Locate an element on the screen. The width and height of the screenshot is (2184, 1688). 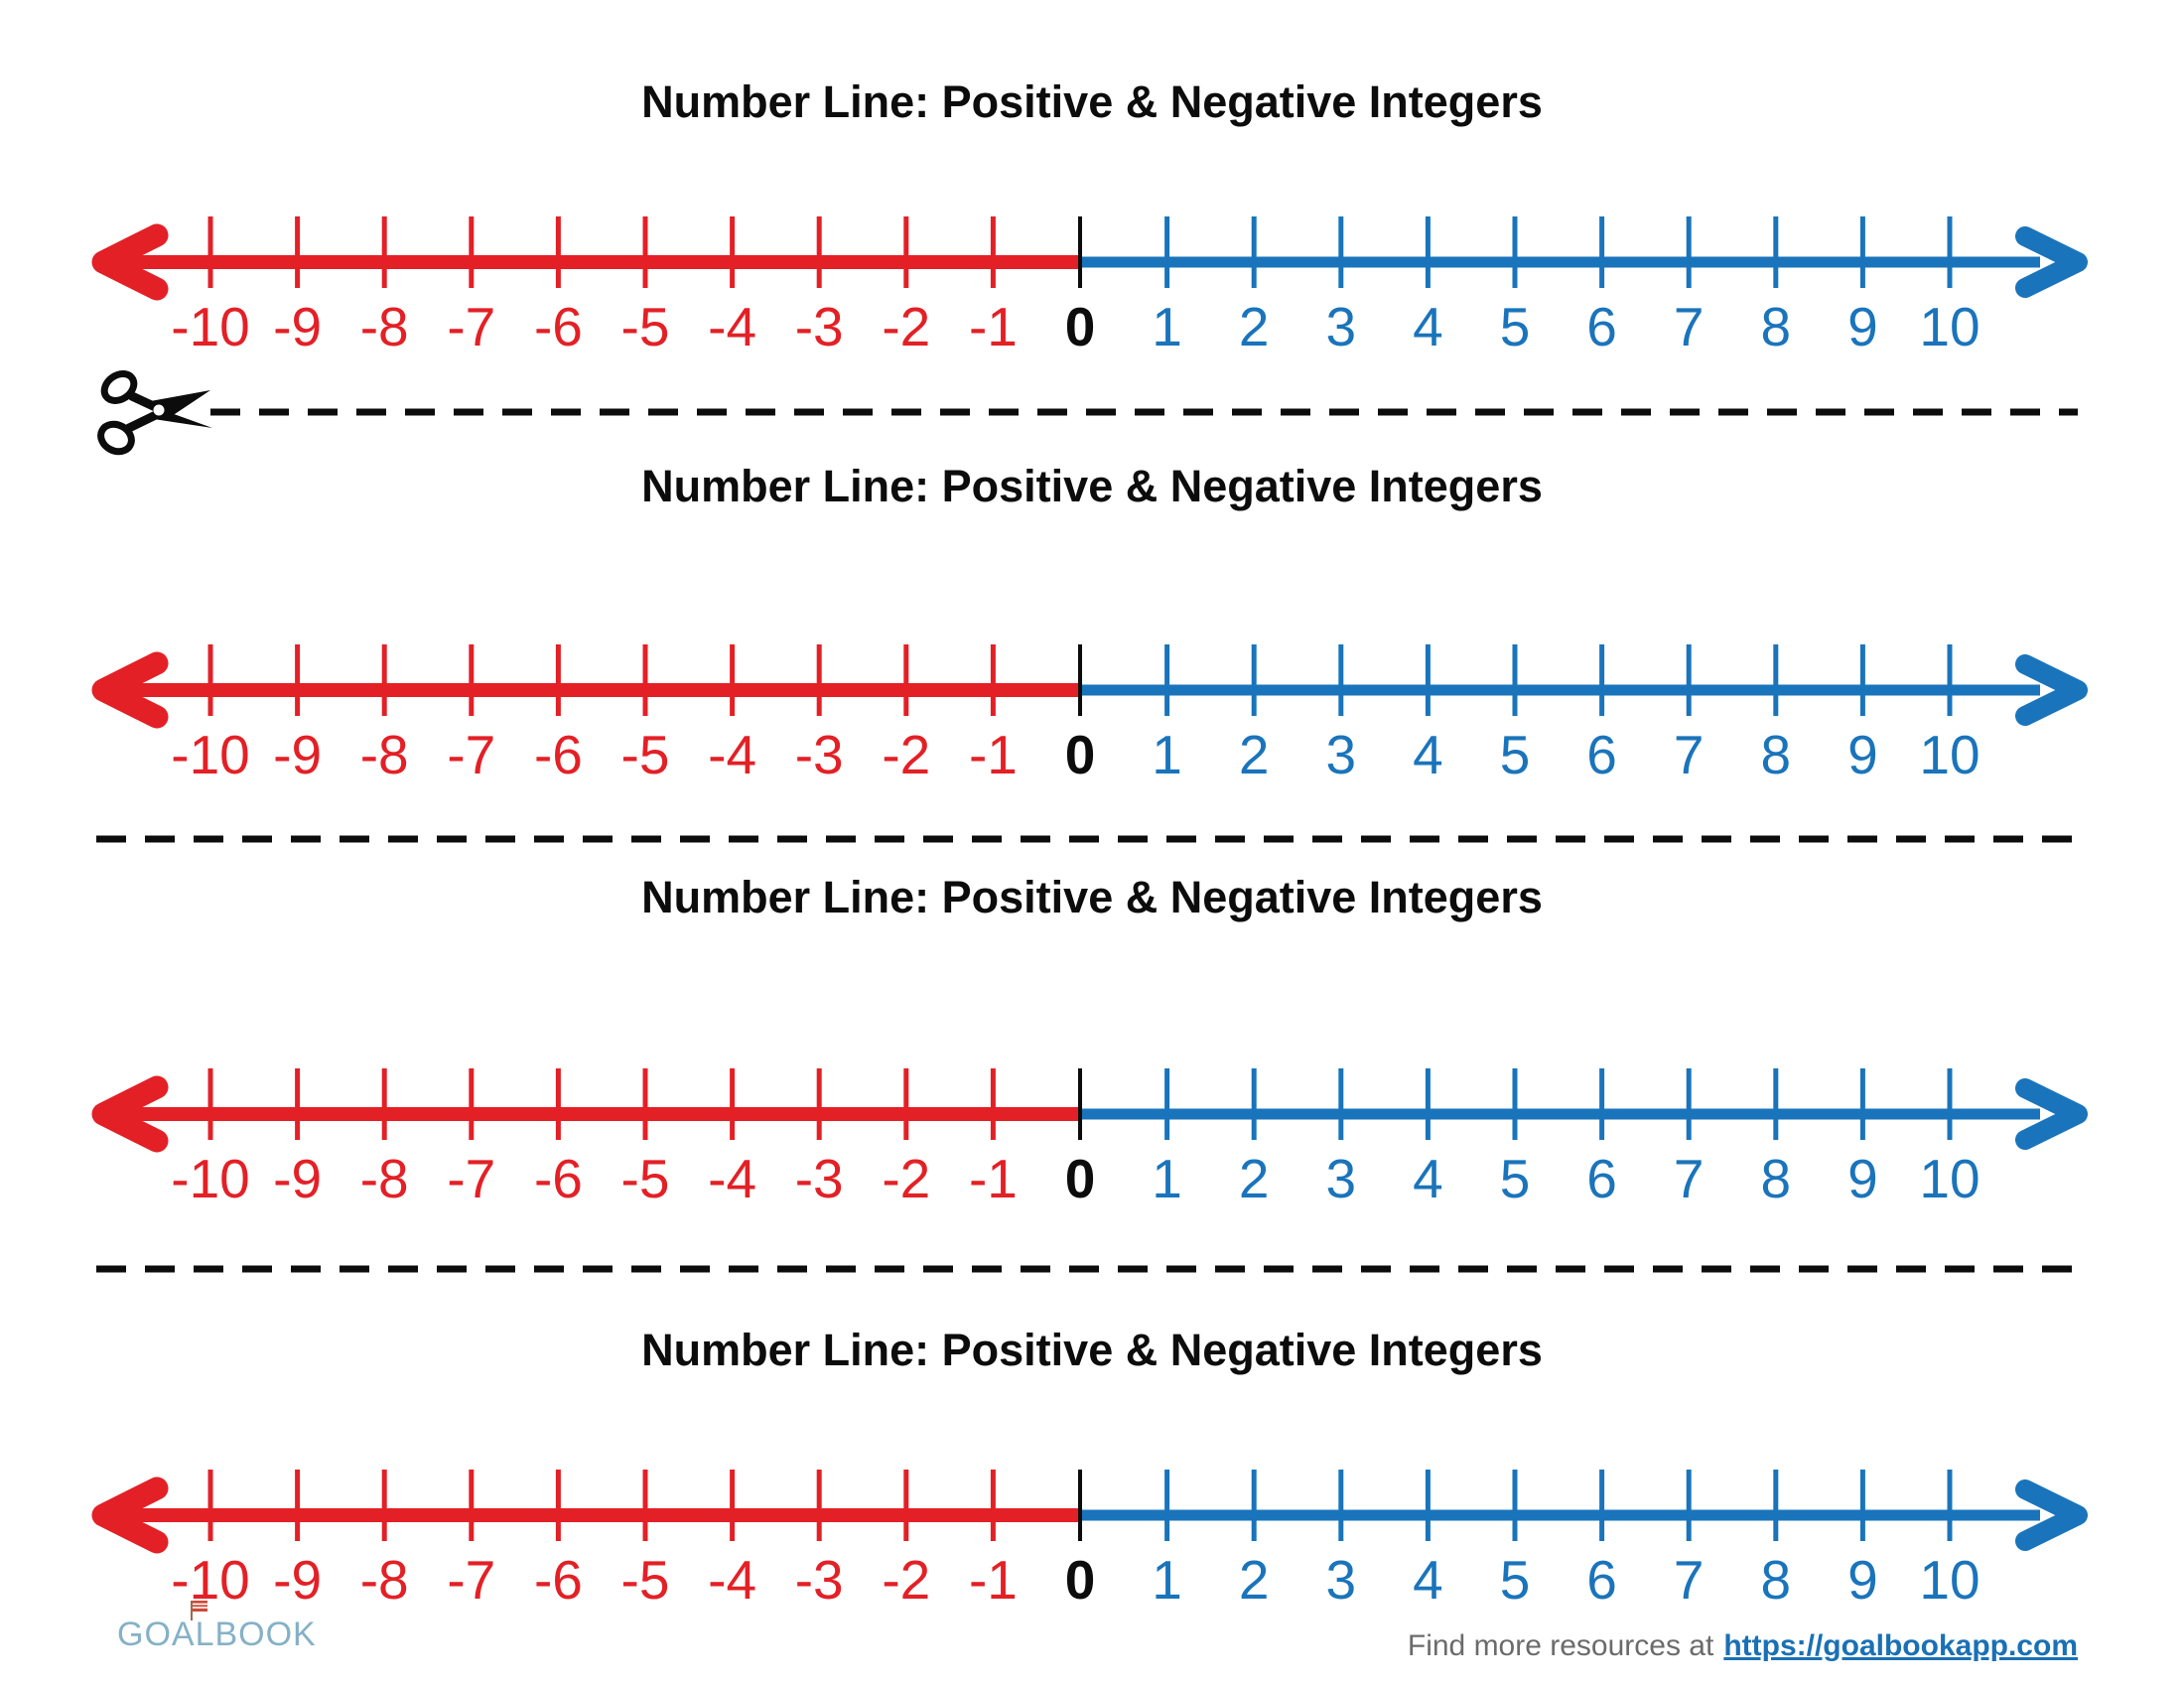
flag-icon is located at coordinates (199, 1610).